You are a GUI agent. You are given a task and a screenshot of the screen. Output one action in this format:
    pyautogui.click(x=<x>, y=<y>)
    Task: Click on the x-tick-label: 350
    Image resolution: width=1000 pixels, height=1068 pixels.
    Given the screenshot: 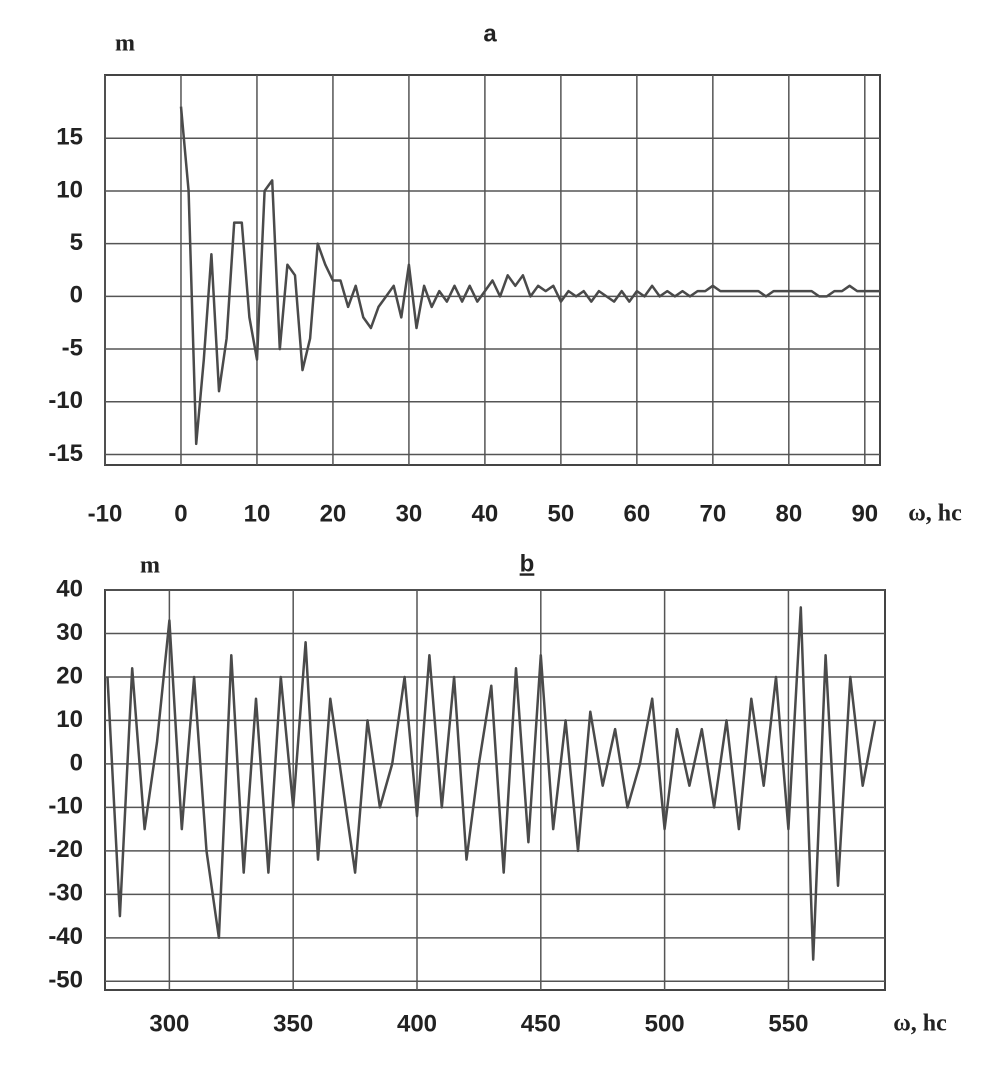 What is the action you would take?
    pyautogui.click(x=293, y=1023)
    